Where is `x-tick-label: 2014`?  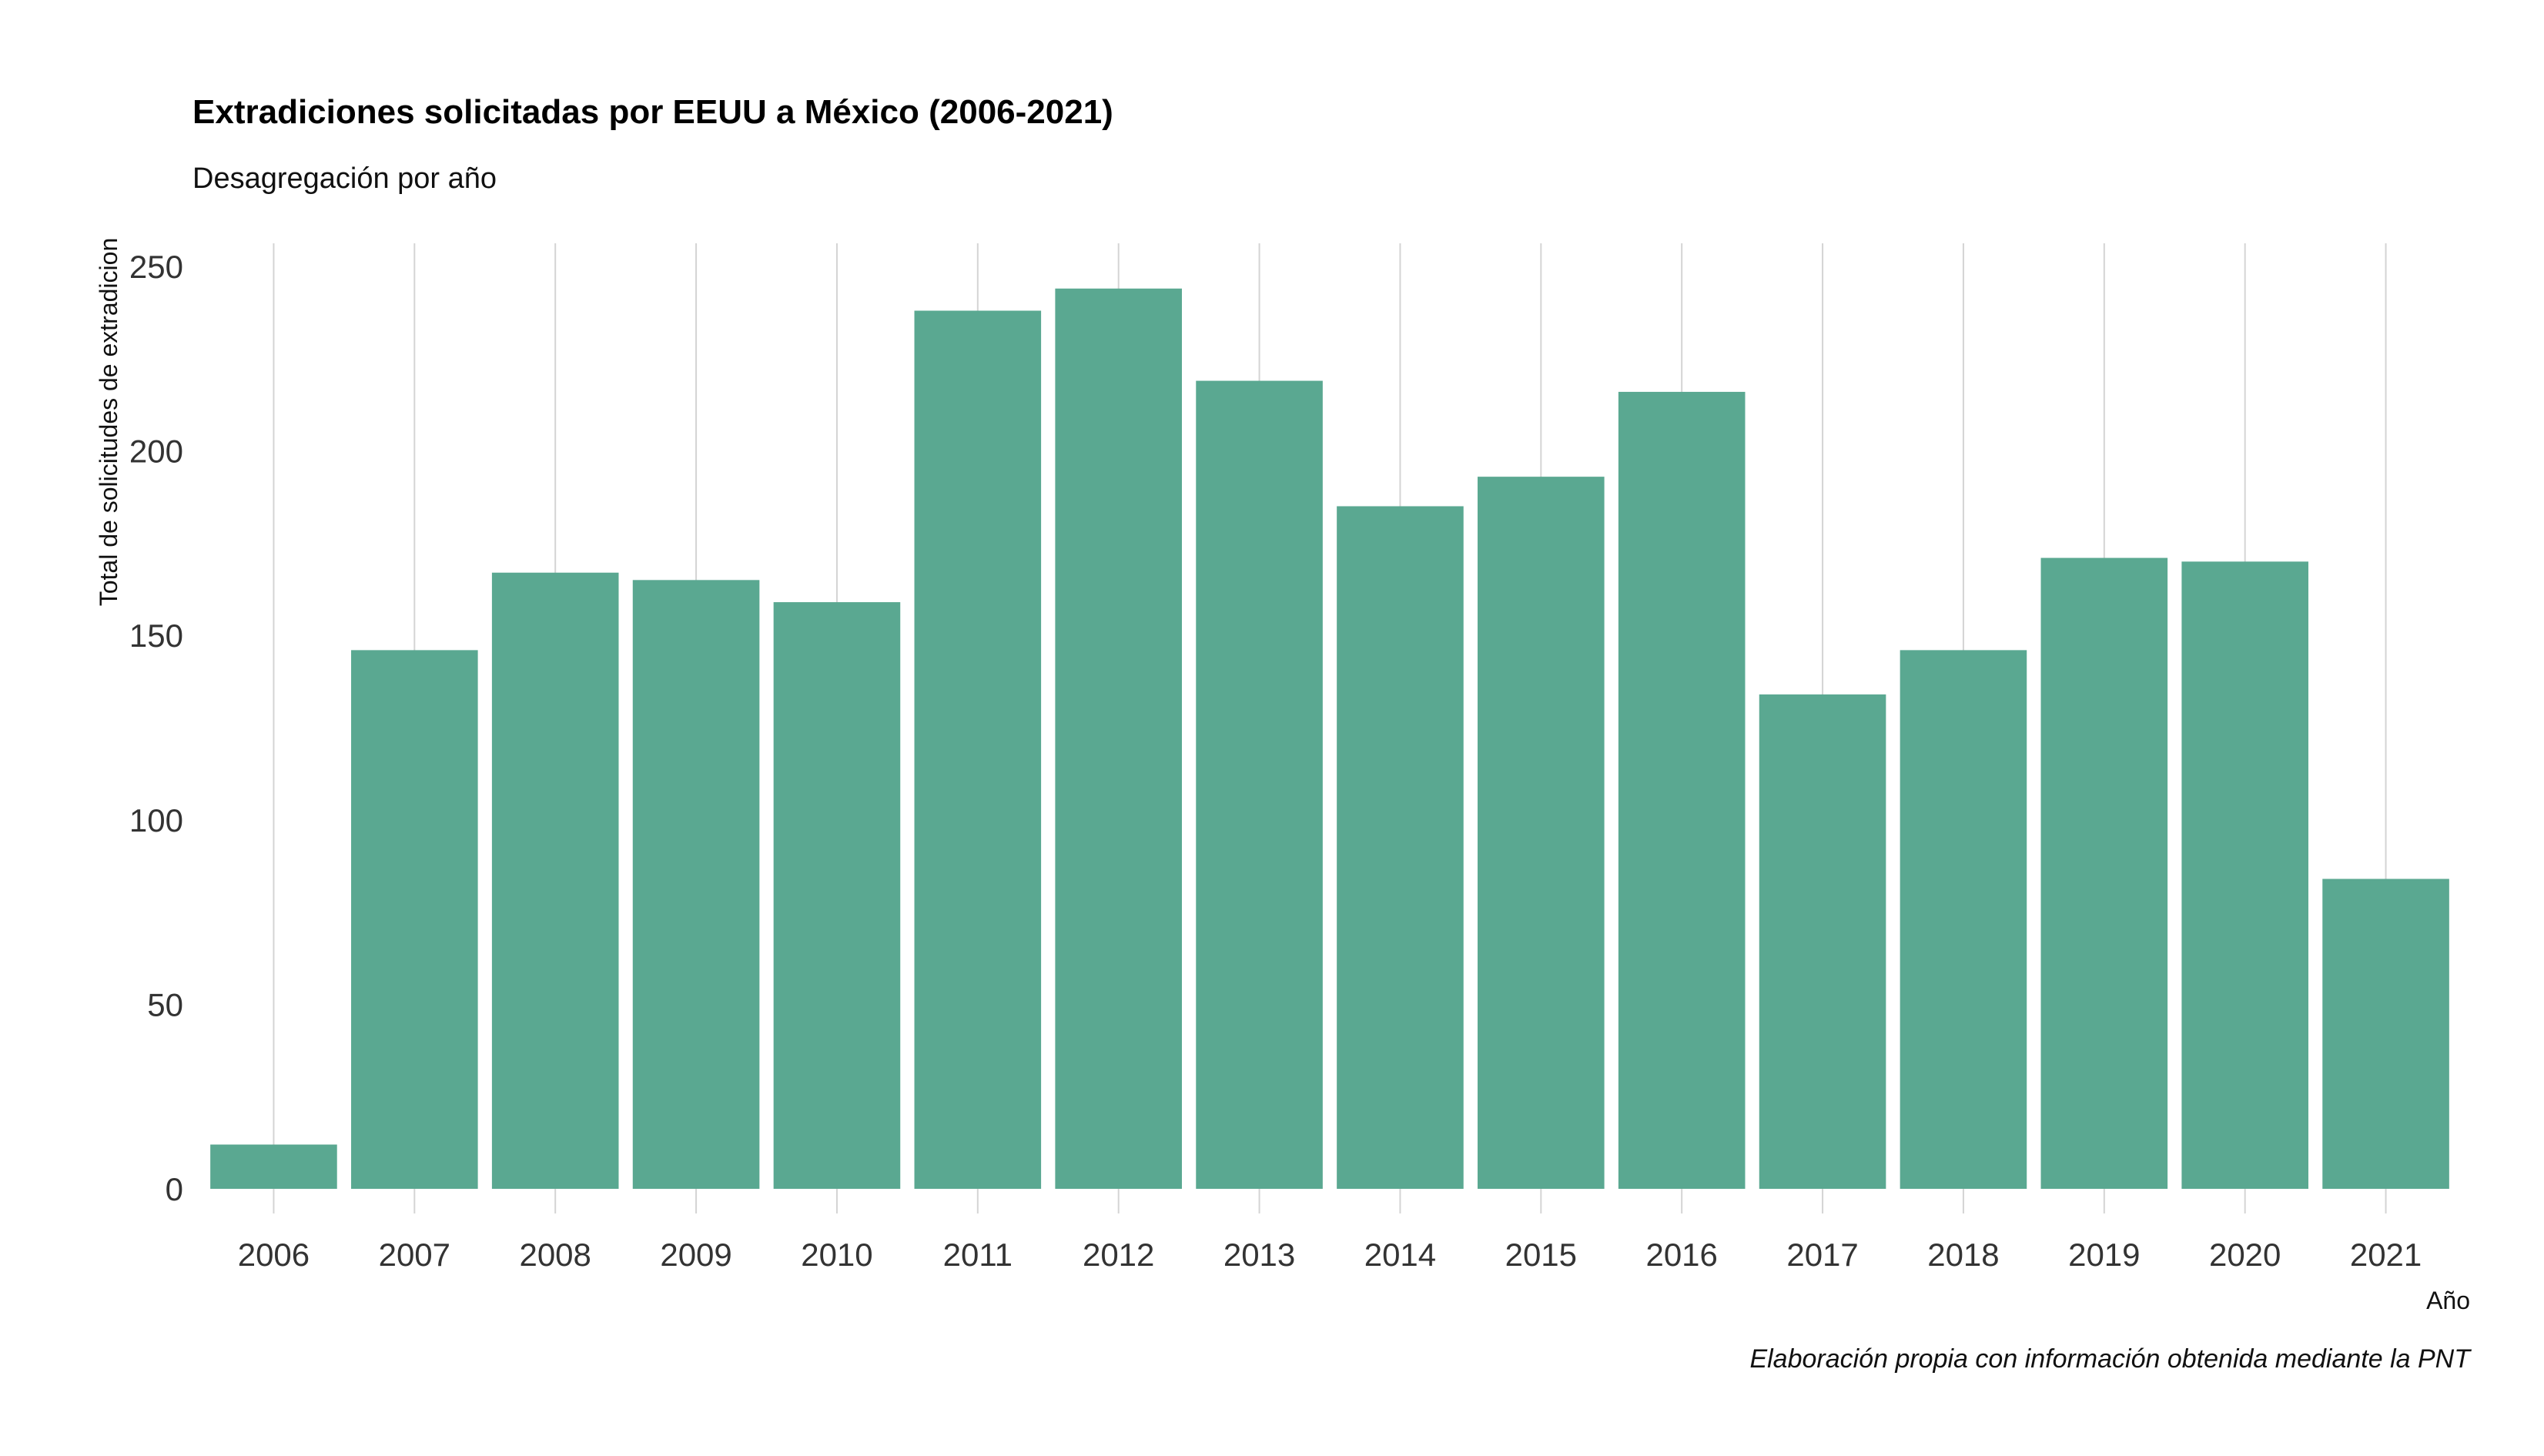 x-tick-label: 2014 is located at coordinates (1400, 1255).